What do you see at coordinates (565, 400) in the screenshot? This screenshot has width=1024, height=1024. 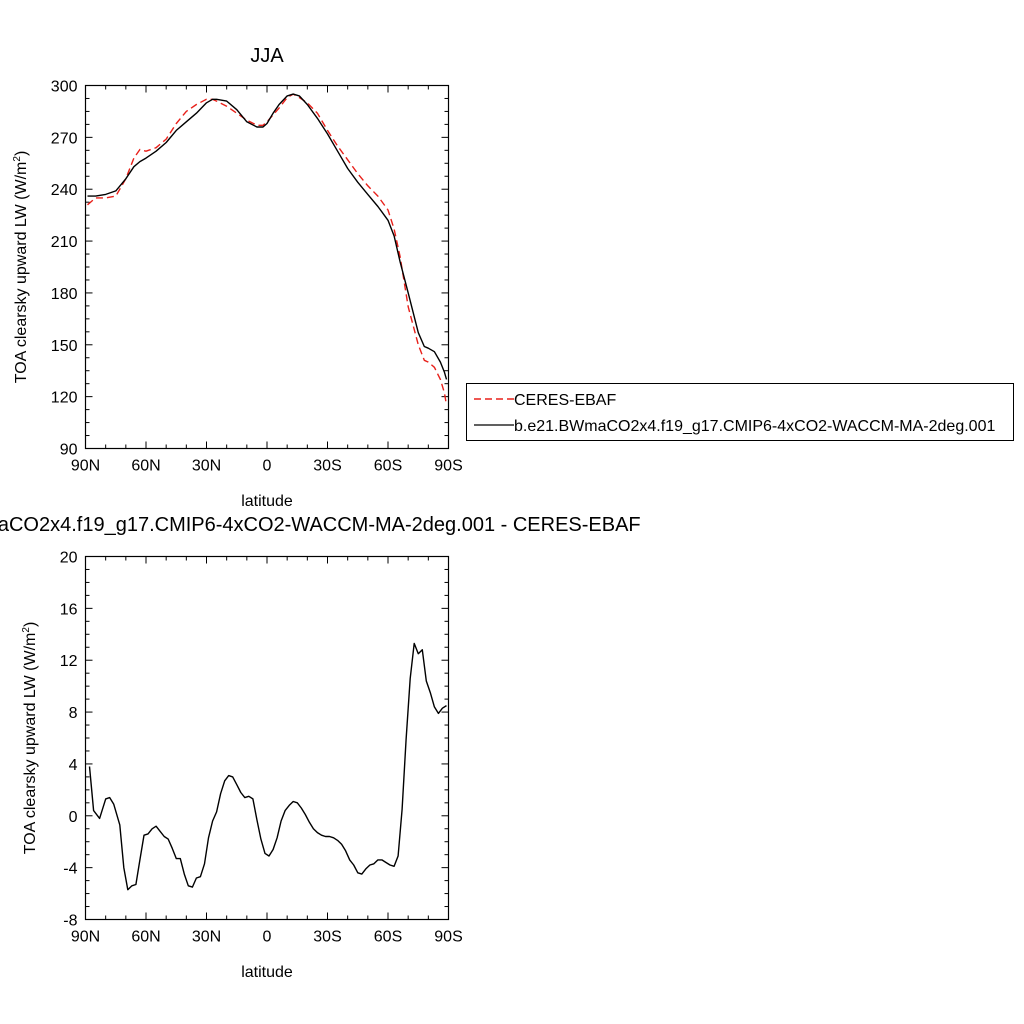 I see `legend-label-ceres: CERES-EBAF` at bounding box center [565, 400].